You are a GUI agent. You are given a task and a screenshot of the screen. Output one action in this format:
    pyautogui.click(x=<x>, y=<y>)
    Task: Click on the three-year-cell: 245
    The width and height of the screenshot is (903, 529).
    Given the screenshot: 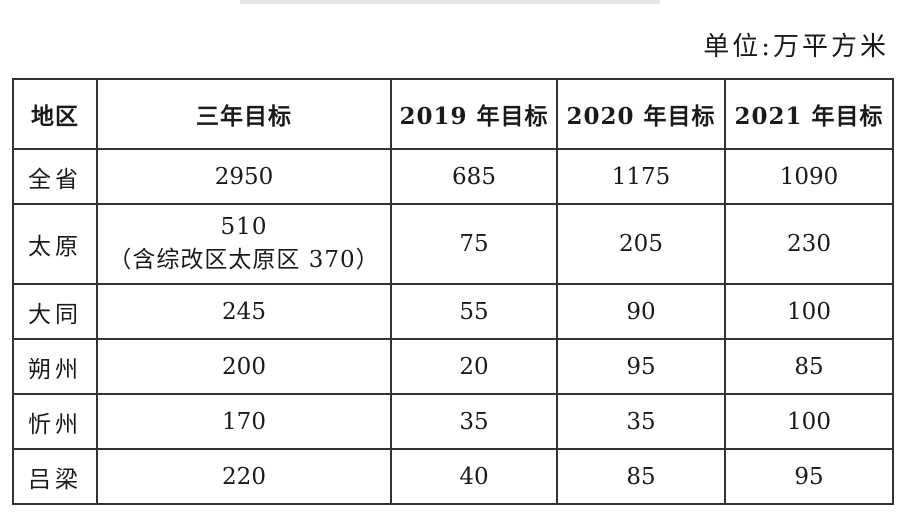 What is the action you would take?
    pyautogui.click(x=244, y=311)
    